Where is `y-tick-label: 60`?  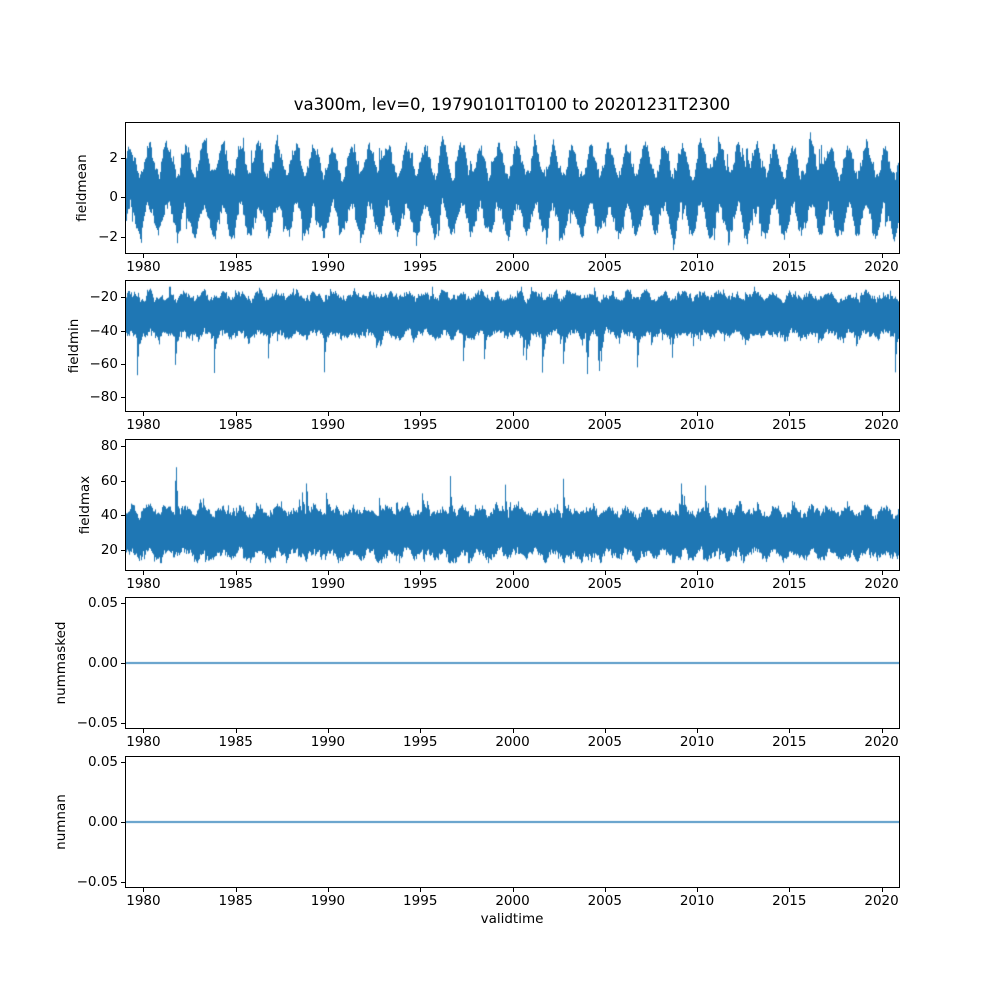
y-tick-label: 60 is located at coordinates (109, 480).